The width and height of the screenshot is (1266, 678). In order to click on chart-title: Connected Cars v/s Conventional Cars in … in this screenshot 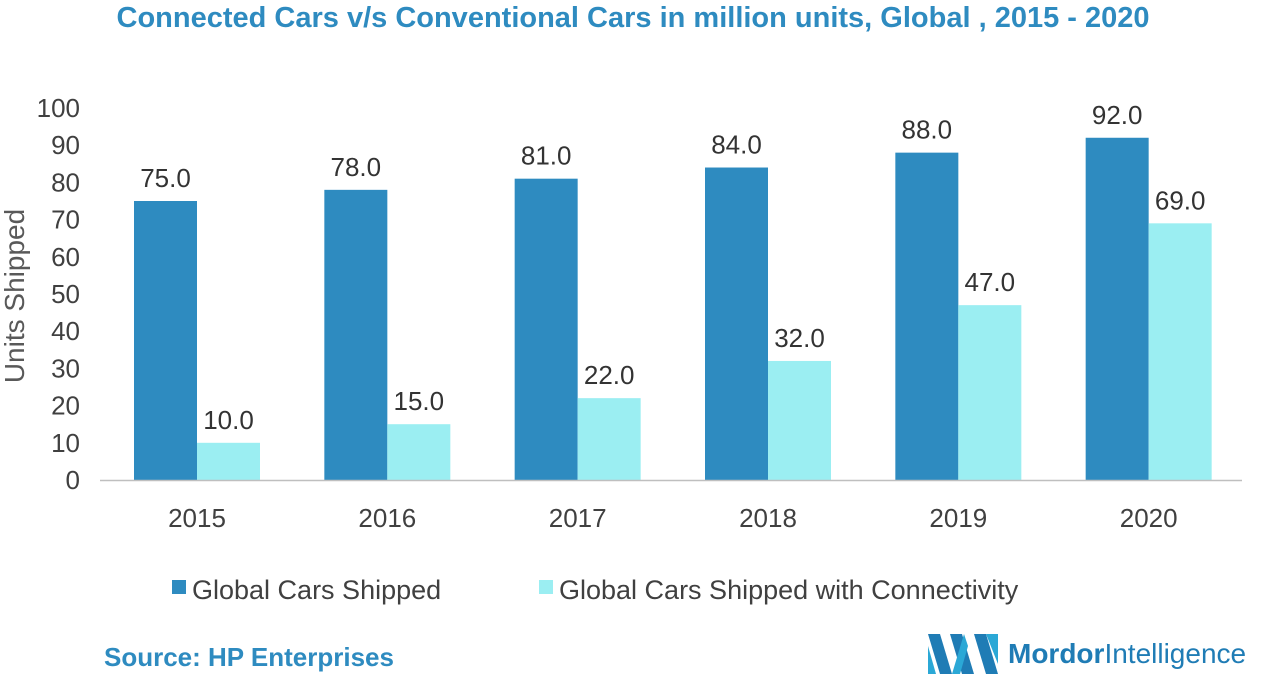, I will do `click(633, 18)`.